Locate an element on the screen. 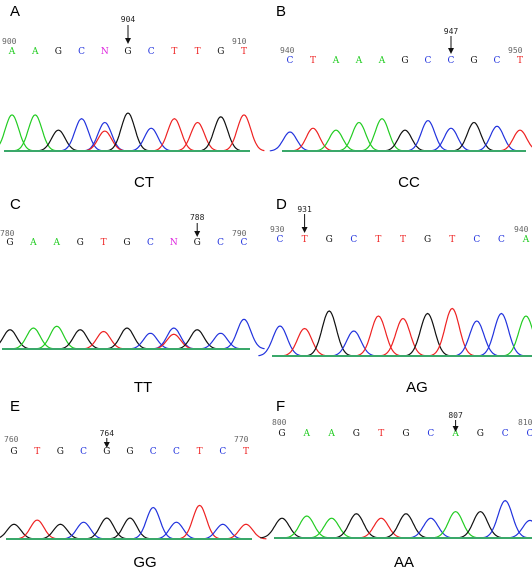 This screenshot has height=579, width=532. ruler-end-label: 770 is located at coordinates (241, 439).